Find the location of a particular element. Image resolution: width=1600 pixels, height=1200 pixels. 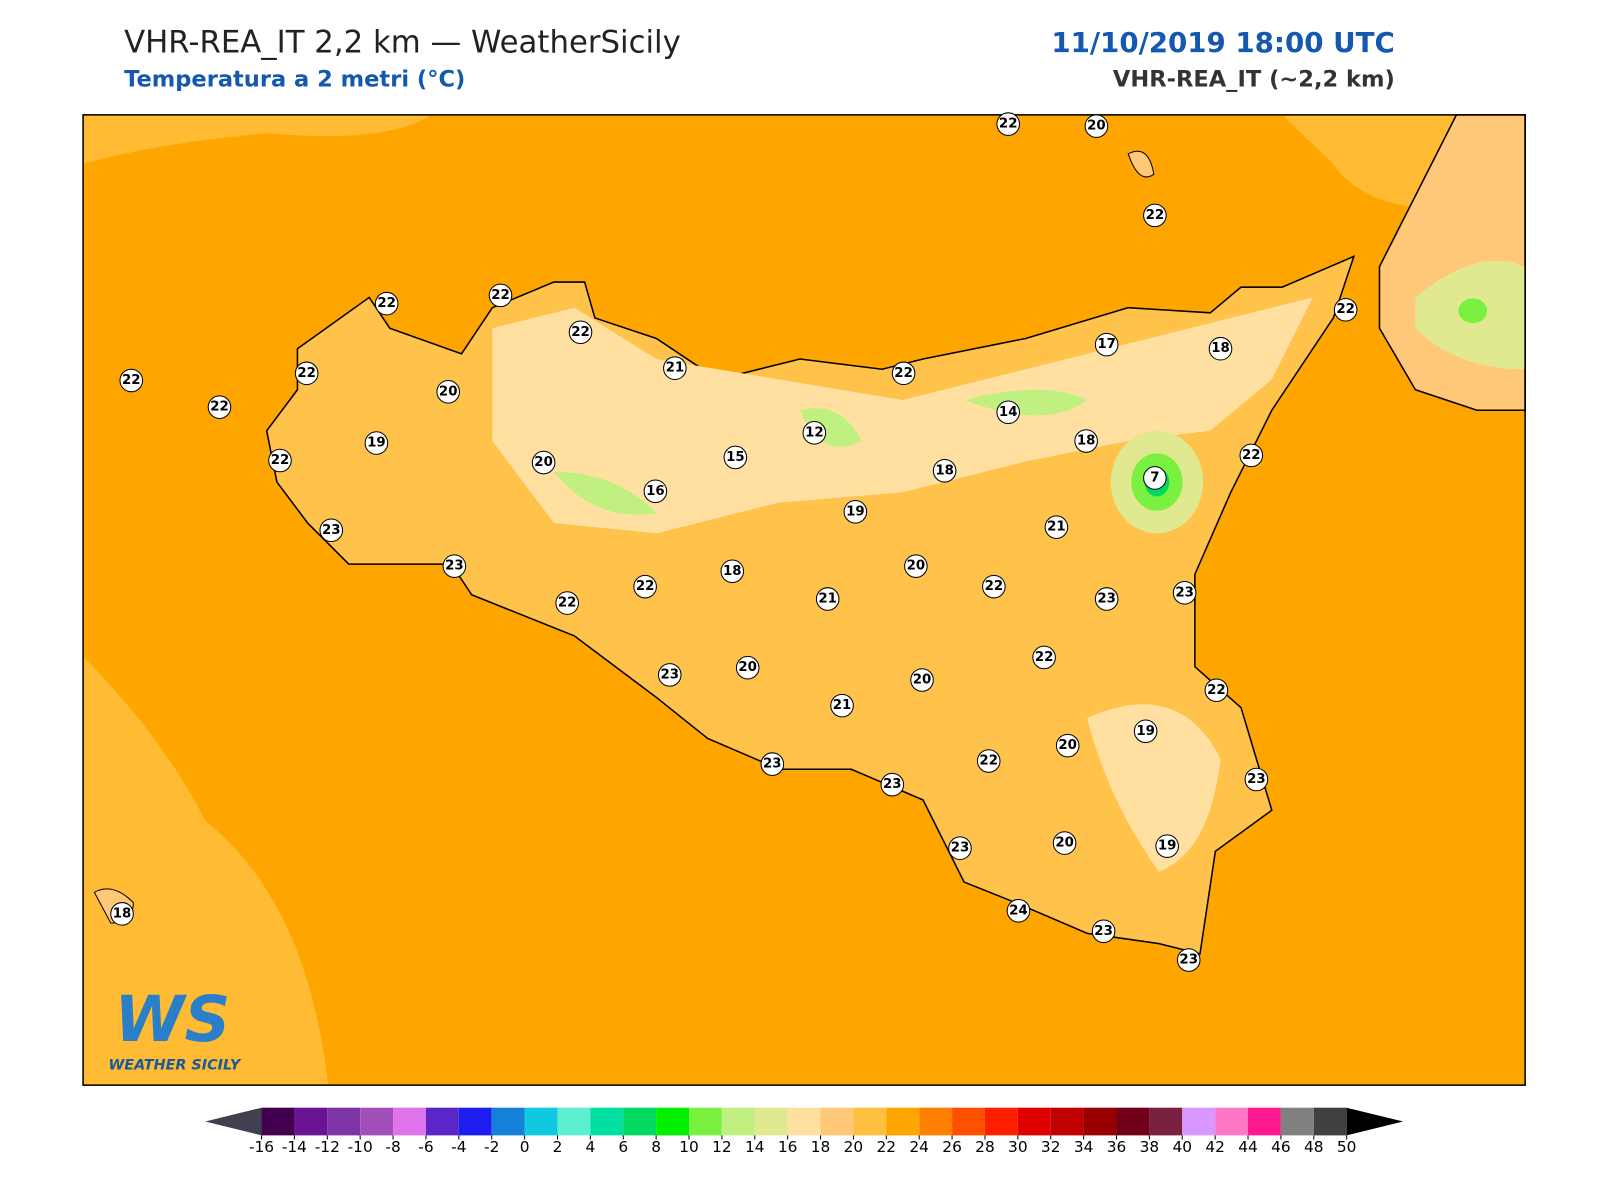

colorbar-tick-label: 20 is located at coordinates (854, 1147).